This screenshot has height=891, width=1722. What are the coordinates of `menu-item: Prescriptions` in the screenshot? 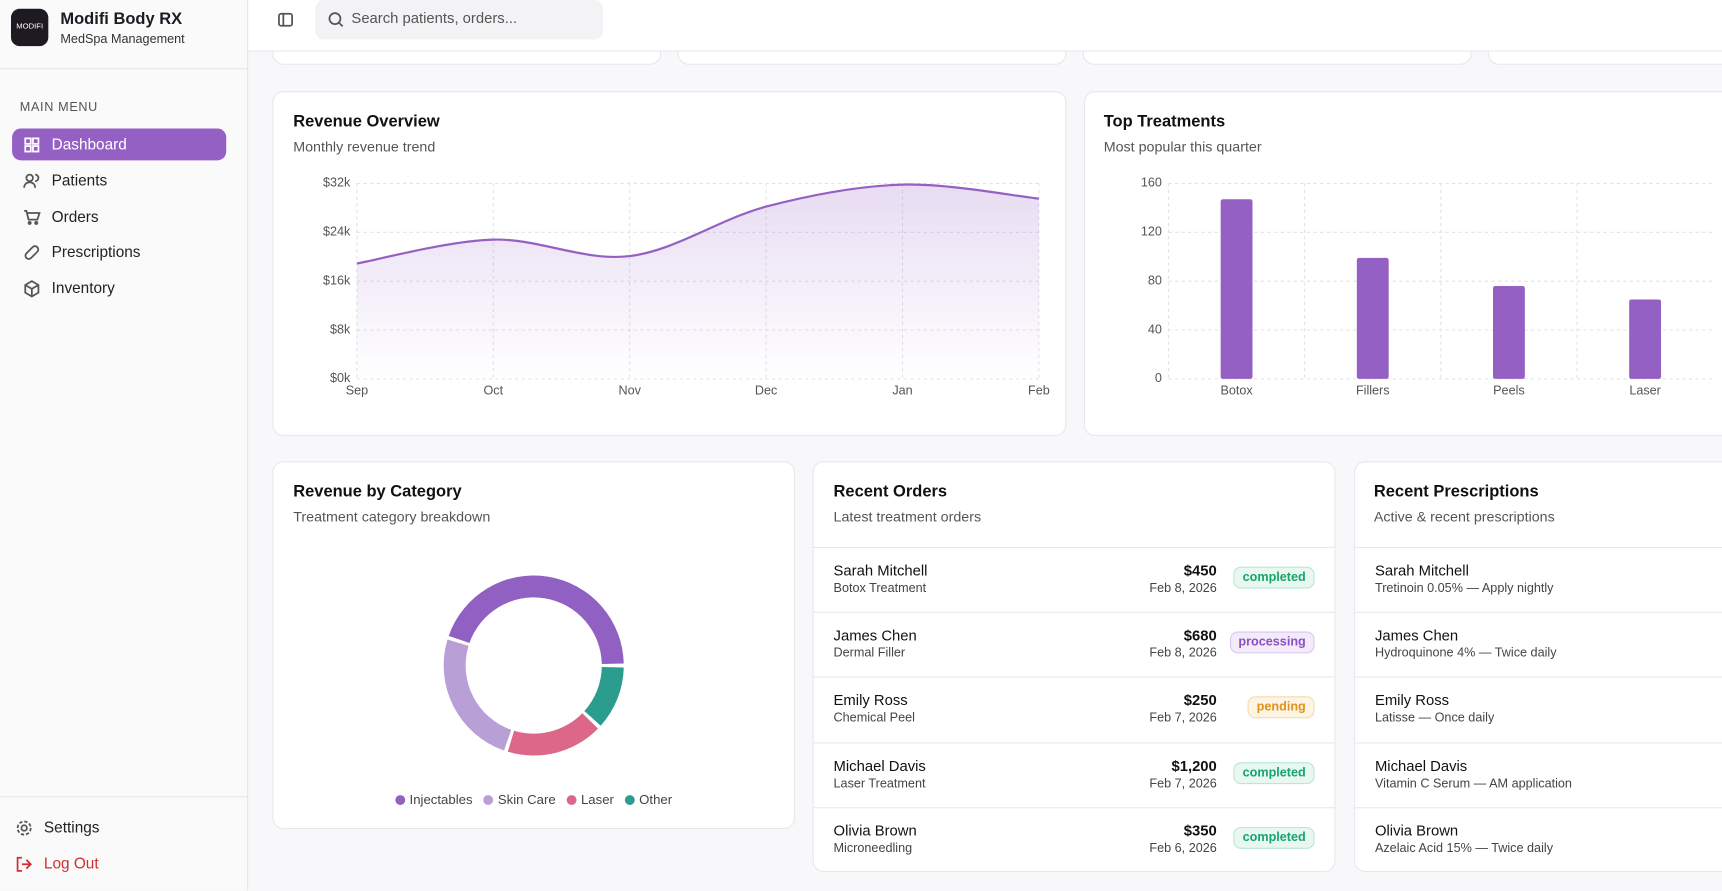 It's located at (96, 252).